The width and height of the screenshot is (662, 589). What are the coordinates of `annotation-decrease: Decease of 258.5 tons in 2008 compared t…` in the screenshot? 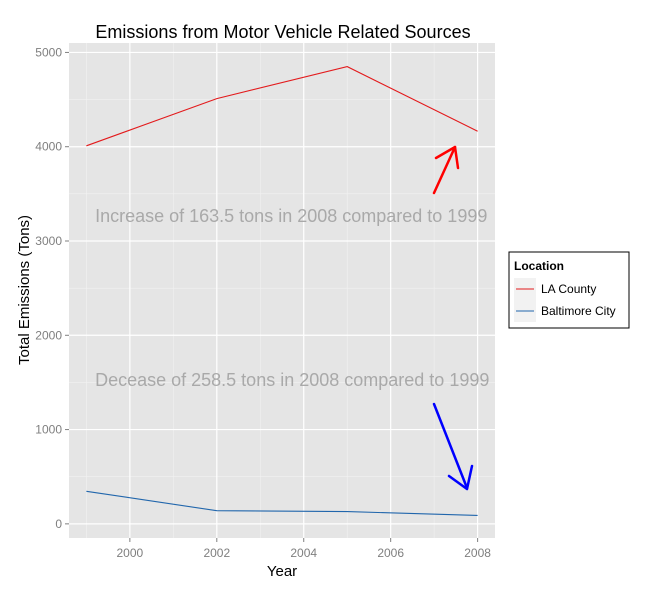 It's located at (292, 380).